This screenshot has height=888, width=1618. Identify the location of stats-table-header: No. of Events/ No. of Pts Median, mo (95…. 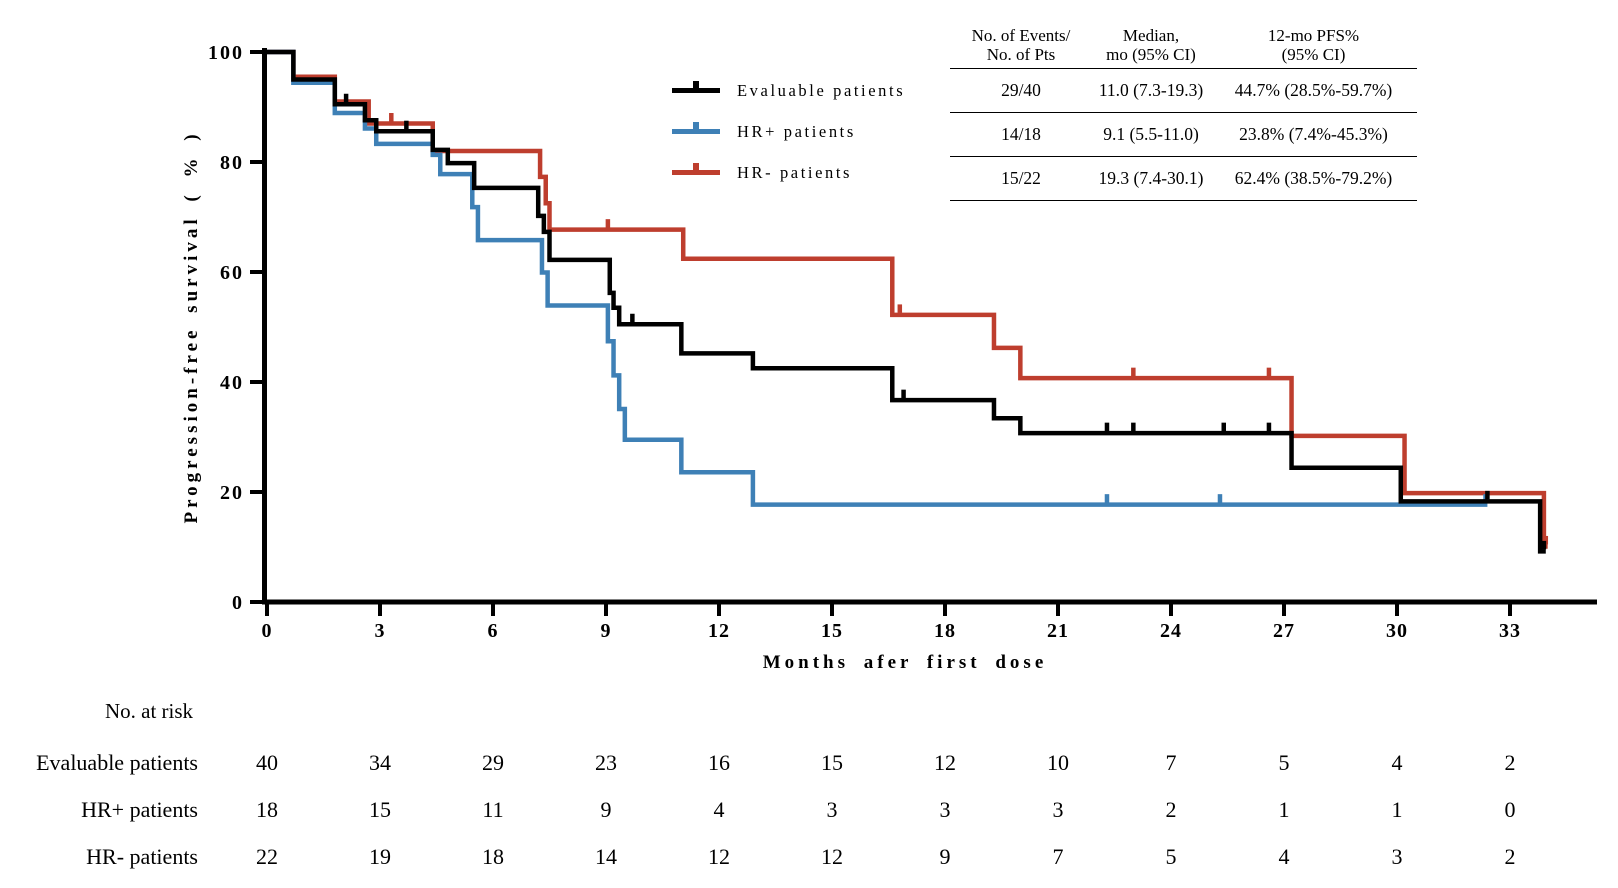
(1183, 47).